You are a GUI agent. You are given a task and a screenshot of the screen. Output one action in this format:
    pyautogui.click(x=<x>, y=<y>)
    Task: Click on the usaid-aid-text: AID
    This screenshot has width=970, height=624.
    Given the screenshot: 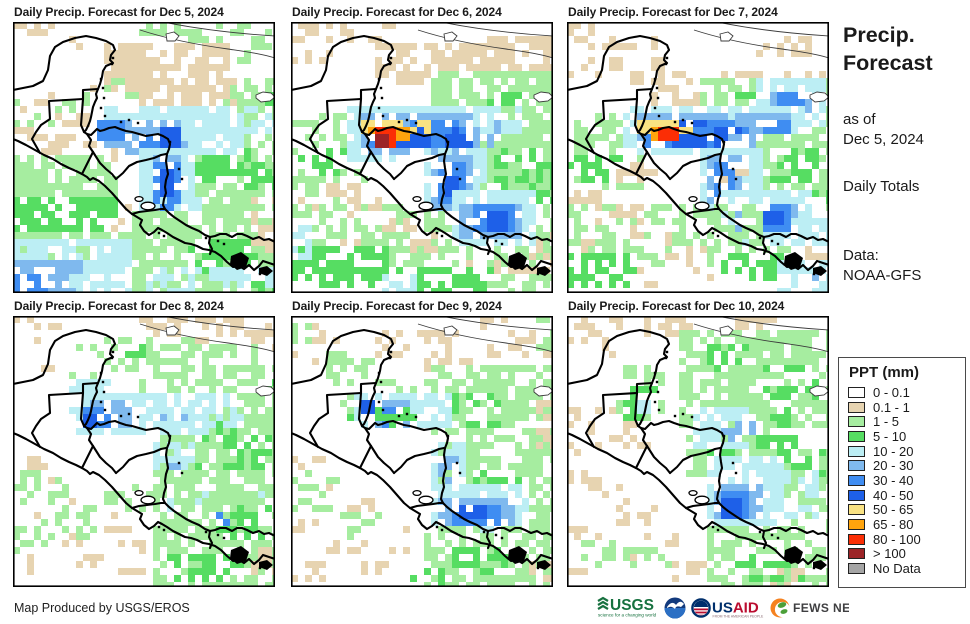 What is the action you would take?
    pyautogui.click(x=746, y=608)
    